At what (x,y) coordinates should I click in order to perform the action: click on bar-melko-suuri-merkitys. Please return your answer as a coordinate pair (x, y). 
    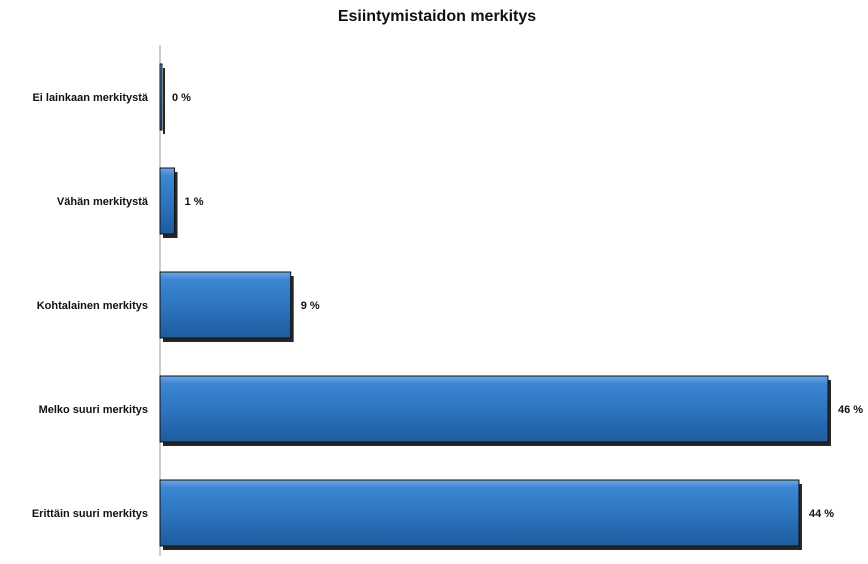
    Looking at the image, I should click on (494, 409).